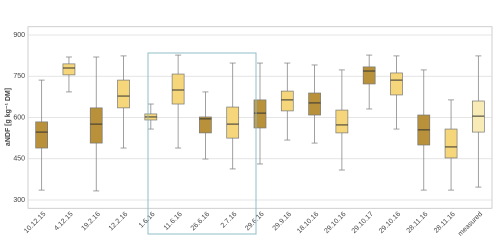 The image size is (500, 240). I want to click on x-tick-label: 29.9.16, so click(283, 222).